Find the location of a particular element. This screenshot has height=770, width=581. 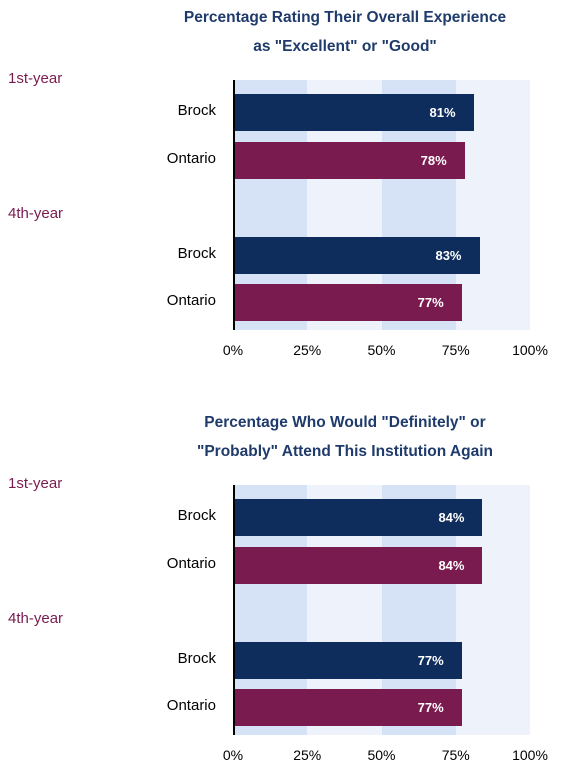

data-label: 78% is located at coordinates (433, 160).